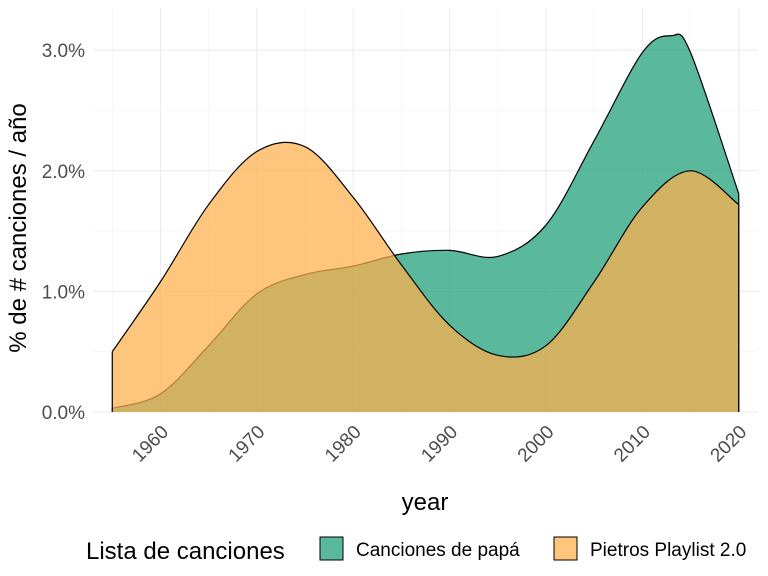 This screenshot has width=768, height=576. Describe the element at coordinates (425, 502) in the screenshot. I see `x-axis-title: year` at that location.